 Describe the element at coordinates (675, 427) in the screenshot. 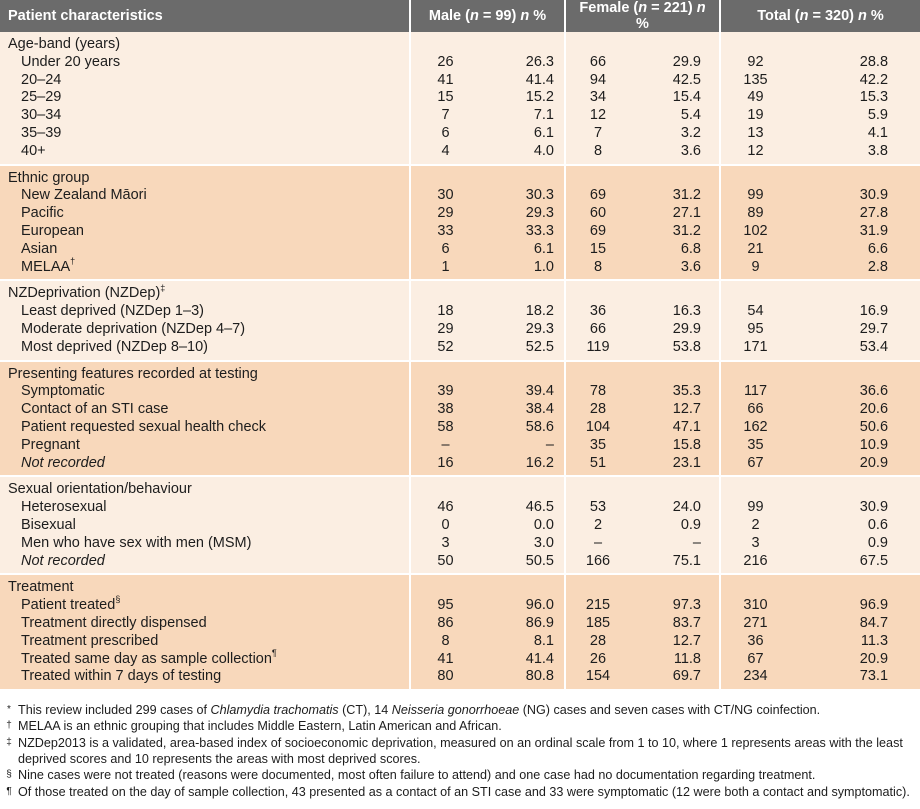

I see `female-percent: 47.1` at that location.